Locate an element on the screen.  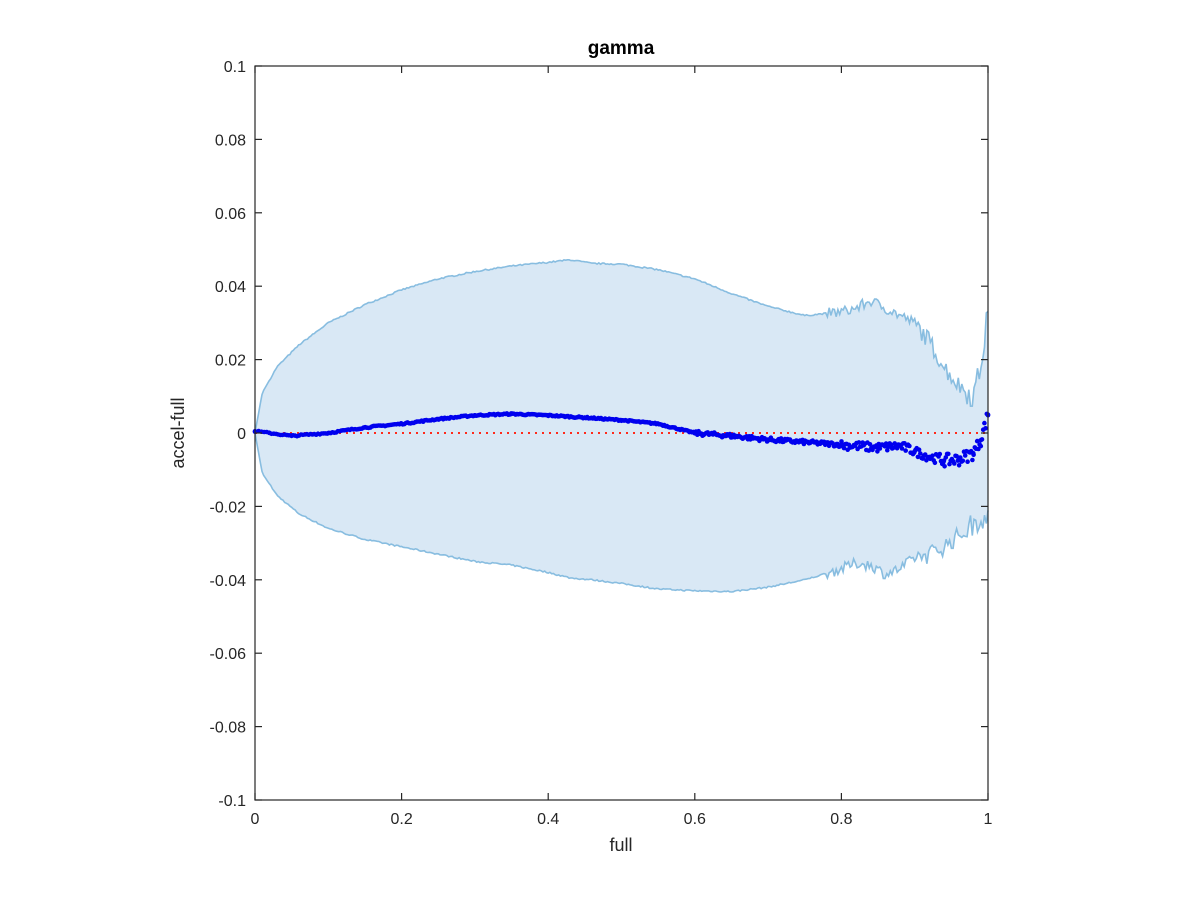
y-tick-label: -0.04 is located at coordinates (228, 581).